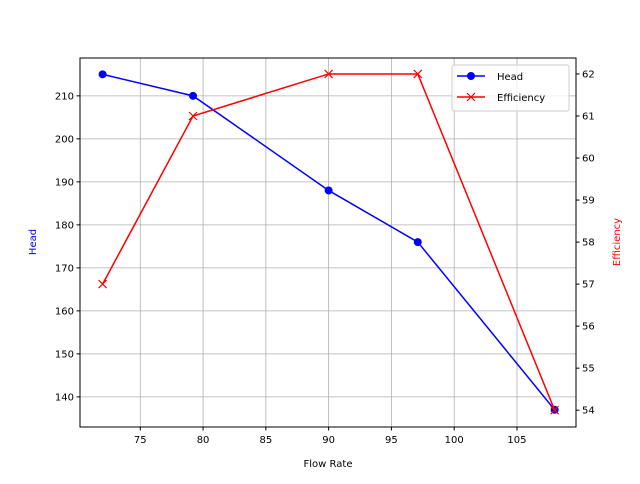 The height and width of the screenshot is (484, 640). Describe the element at coordinates (588, 159) in the screenshot. I see `y2-tick-label: 60` at that location.